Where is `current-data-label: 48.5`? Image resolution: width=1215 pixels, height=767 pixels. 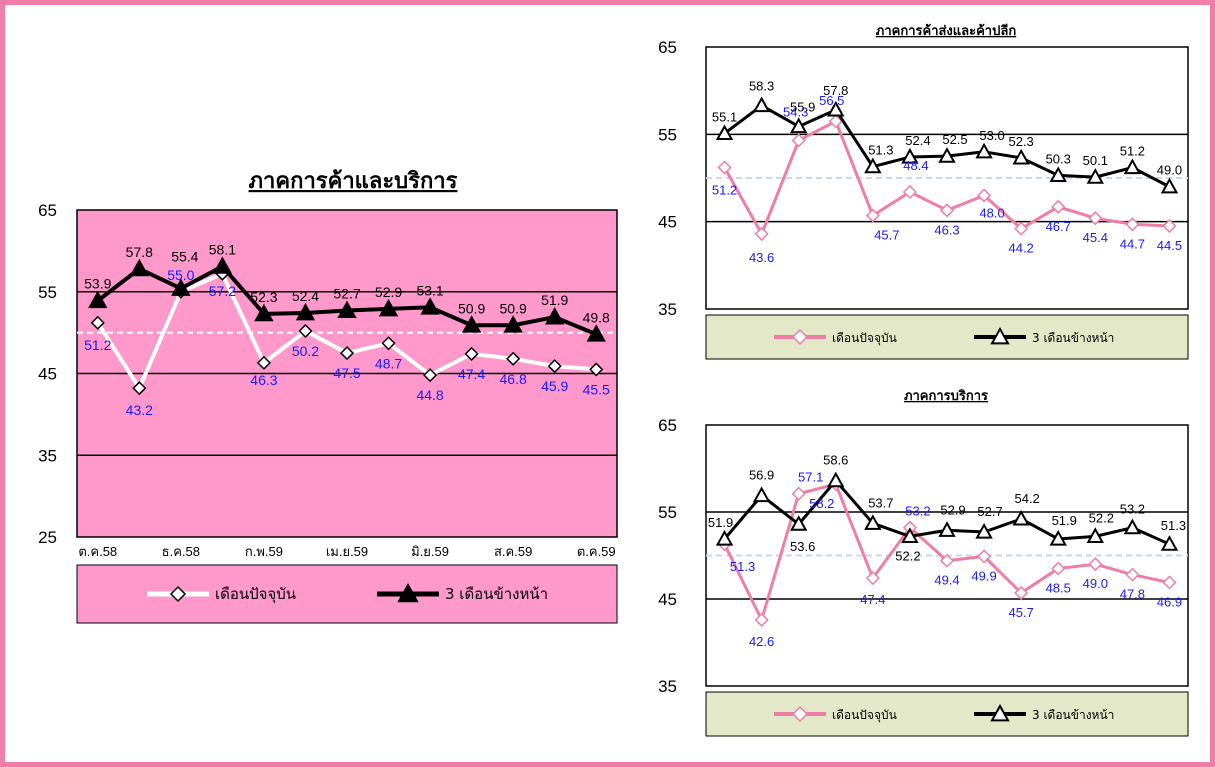
current-data-label: 48.5 is located at coordinates (1058, 588).